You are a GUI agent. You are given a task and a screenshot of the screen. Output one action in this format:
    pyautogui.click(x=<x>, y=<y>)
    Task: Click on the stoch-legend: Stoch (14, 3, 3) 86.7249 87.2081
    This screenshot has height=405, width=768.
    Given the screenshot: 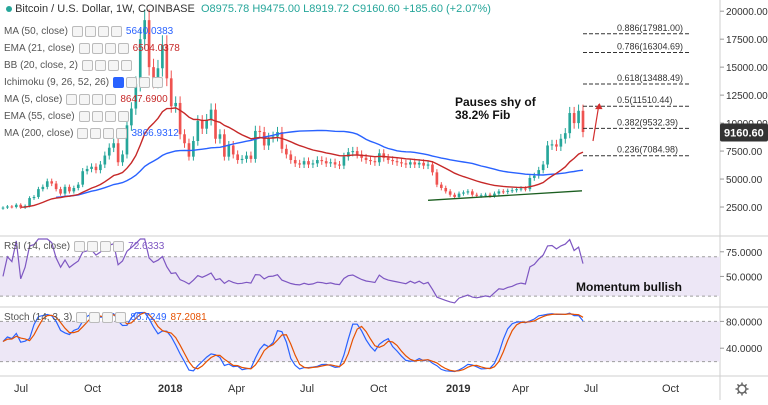 What is the action you would take?
    pyautogui.click(x=105, y=317)
    